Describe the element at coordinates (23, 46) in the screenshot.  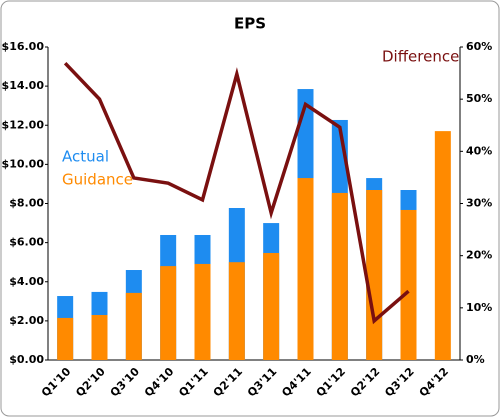
I see `y-tick-label: $16.00` at that location.